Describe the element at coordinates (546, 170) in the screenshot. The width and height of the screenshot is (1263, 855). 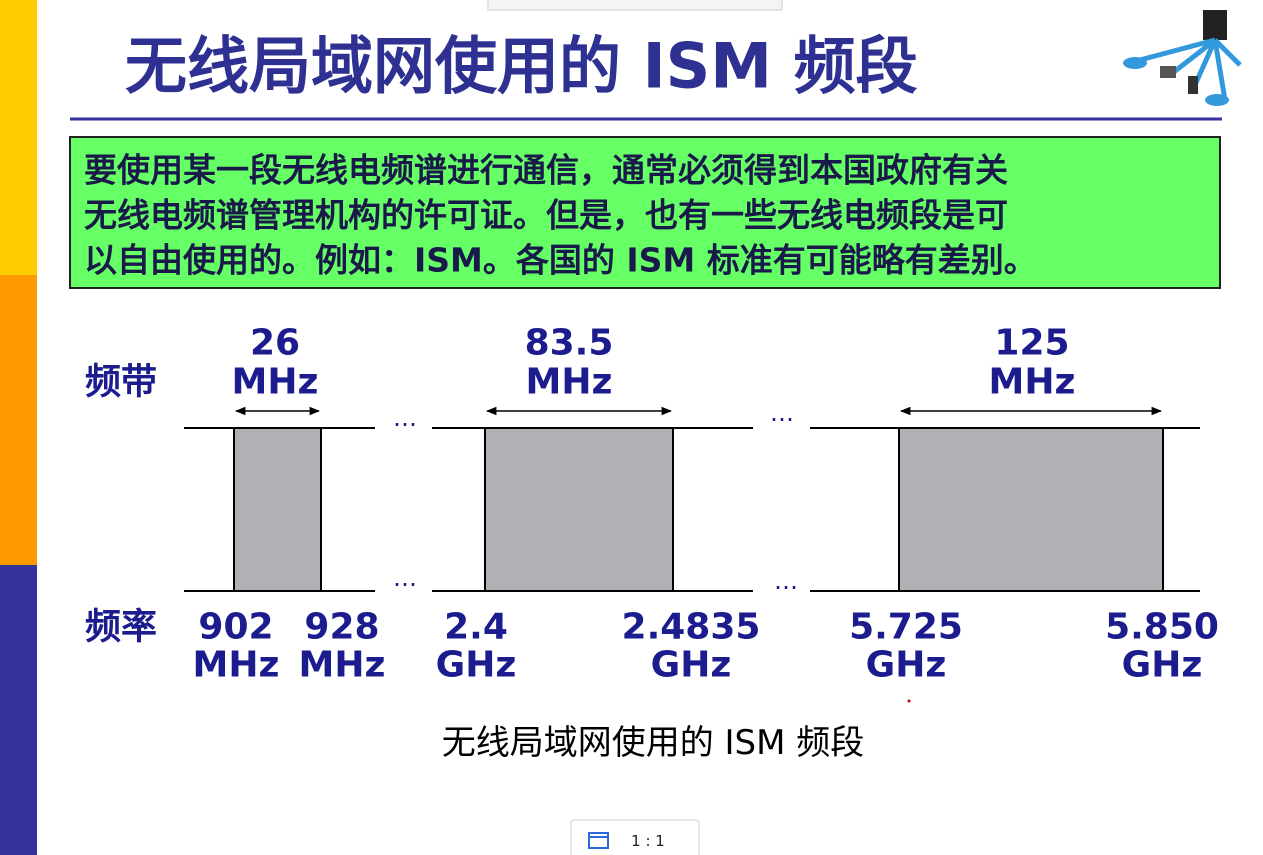
I see `note-line: 要使用某一段无线电频谱进行通信，通常必须得到本国政府有关` at that location.